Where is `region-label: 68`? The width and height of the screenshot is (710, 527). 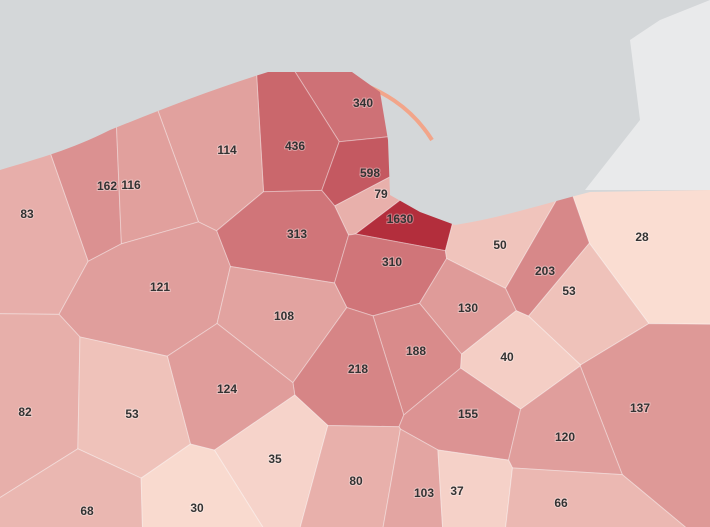 region-label: 68 is located at coordinates (87, 511).